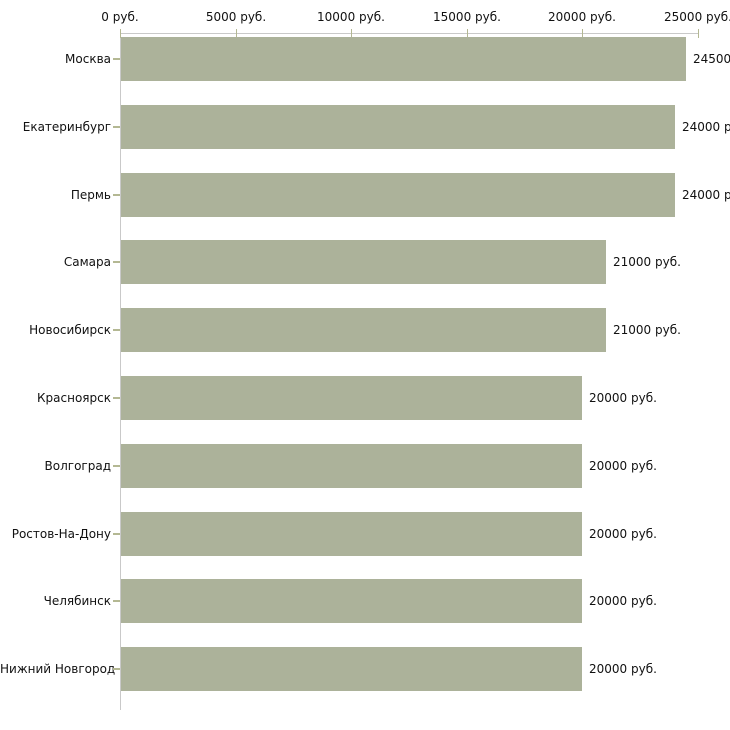 Image resolution: width=730 pixels, height=730 pixels. What do you see at coordinates (61, 534) in the screenshot?
I see `category-label: Ростов-На-Дону` at bounding box center [61, 534].